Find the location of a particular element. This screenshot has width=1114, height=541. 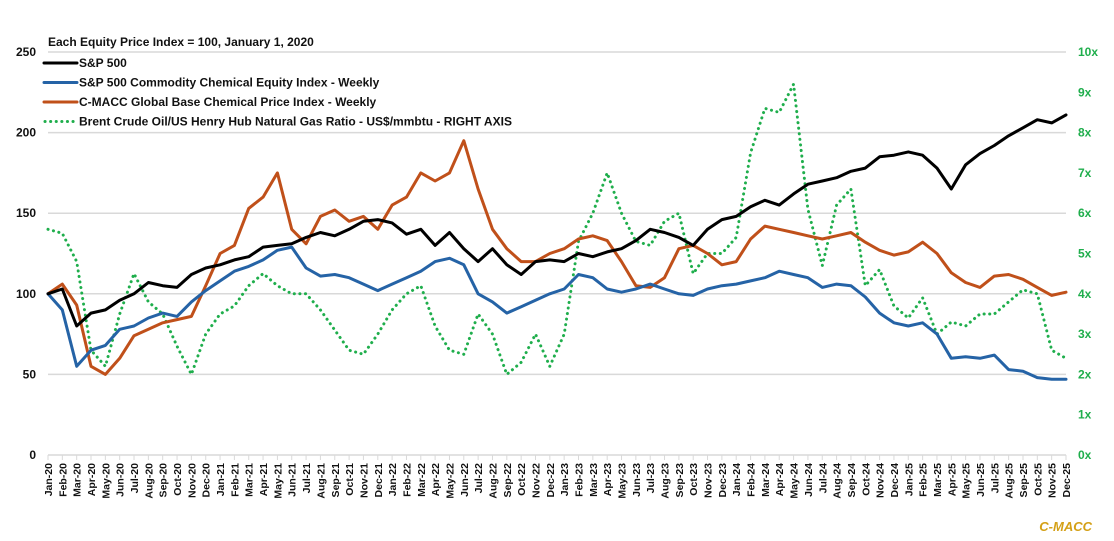

x-tick-label: Nov-21 is located at coordinates (364, 480).